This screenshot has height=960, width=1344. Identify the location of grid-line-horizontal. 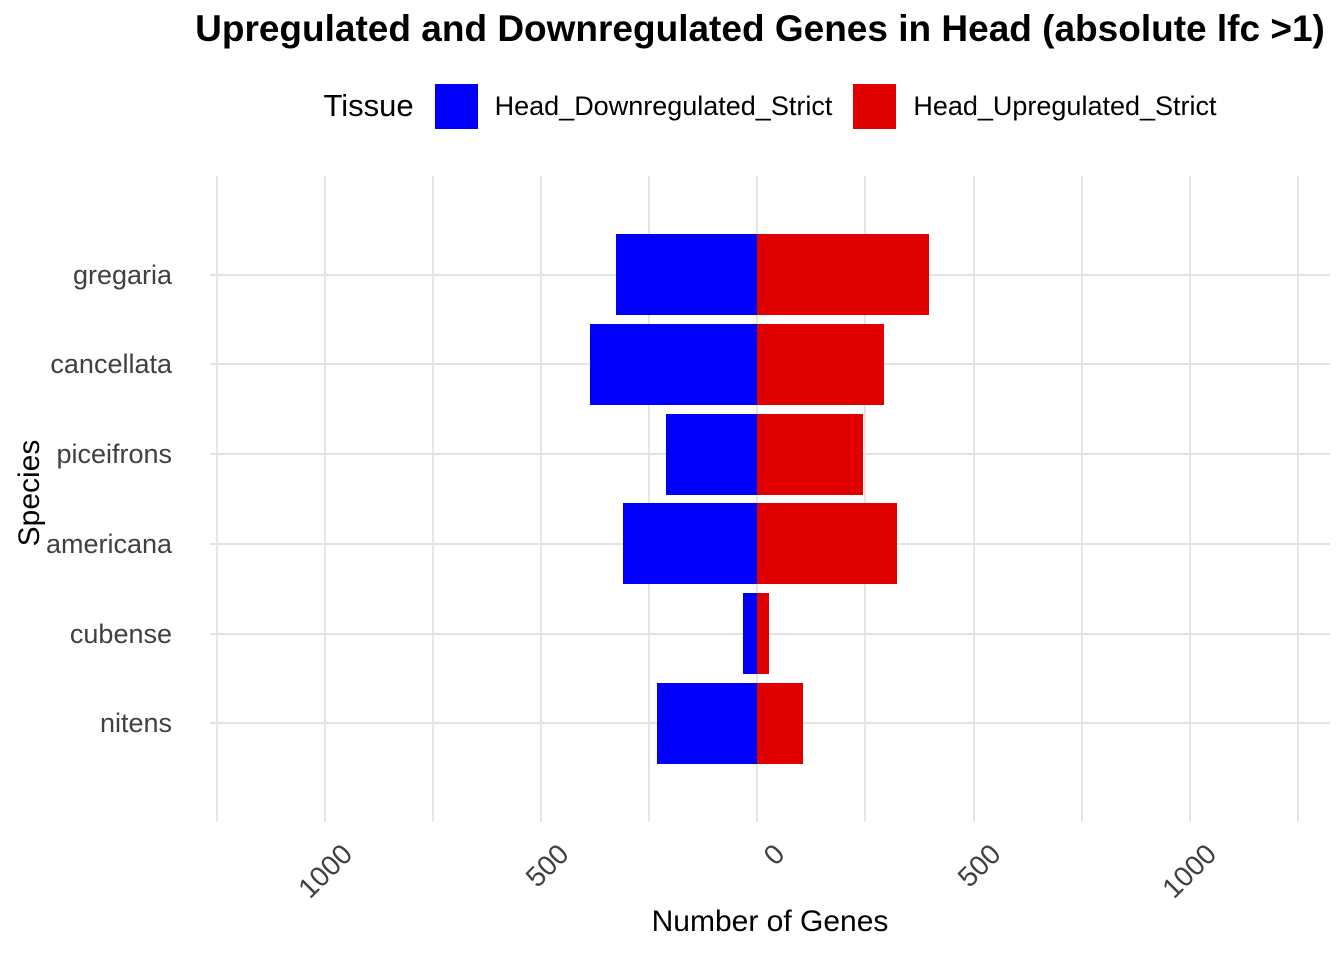
(770, 633).